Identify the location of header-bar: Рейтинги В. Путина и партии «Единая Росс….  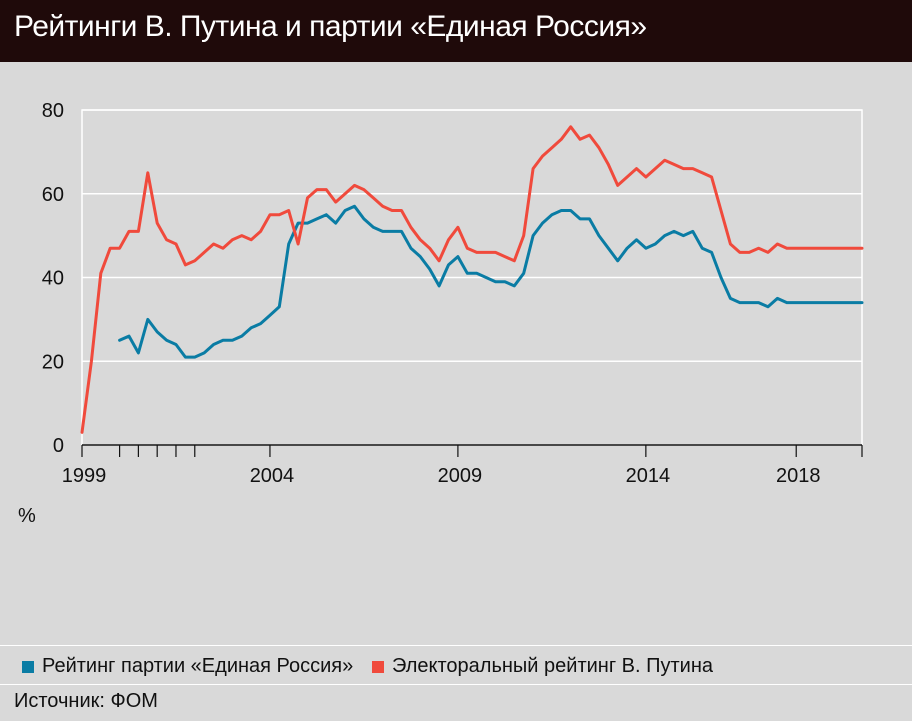
(456, 31).